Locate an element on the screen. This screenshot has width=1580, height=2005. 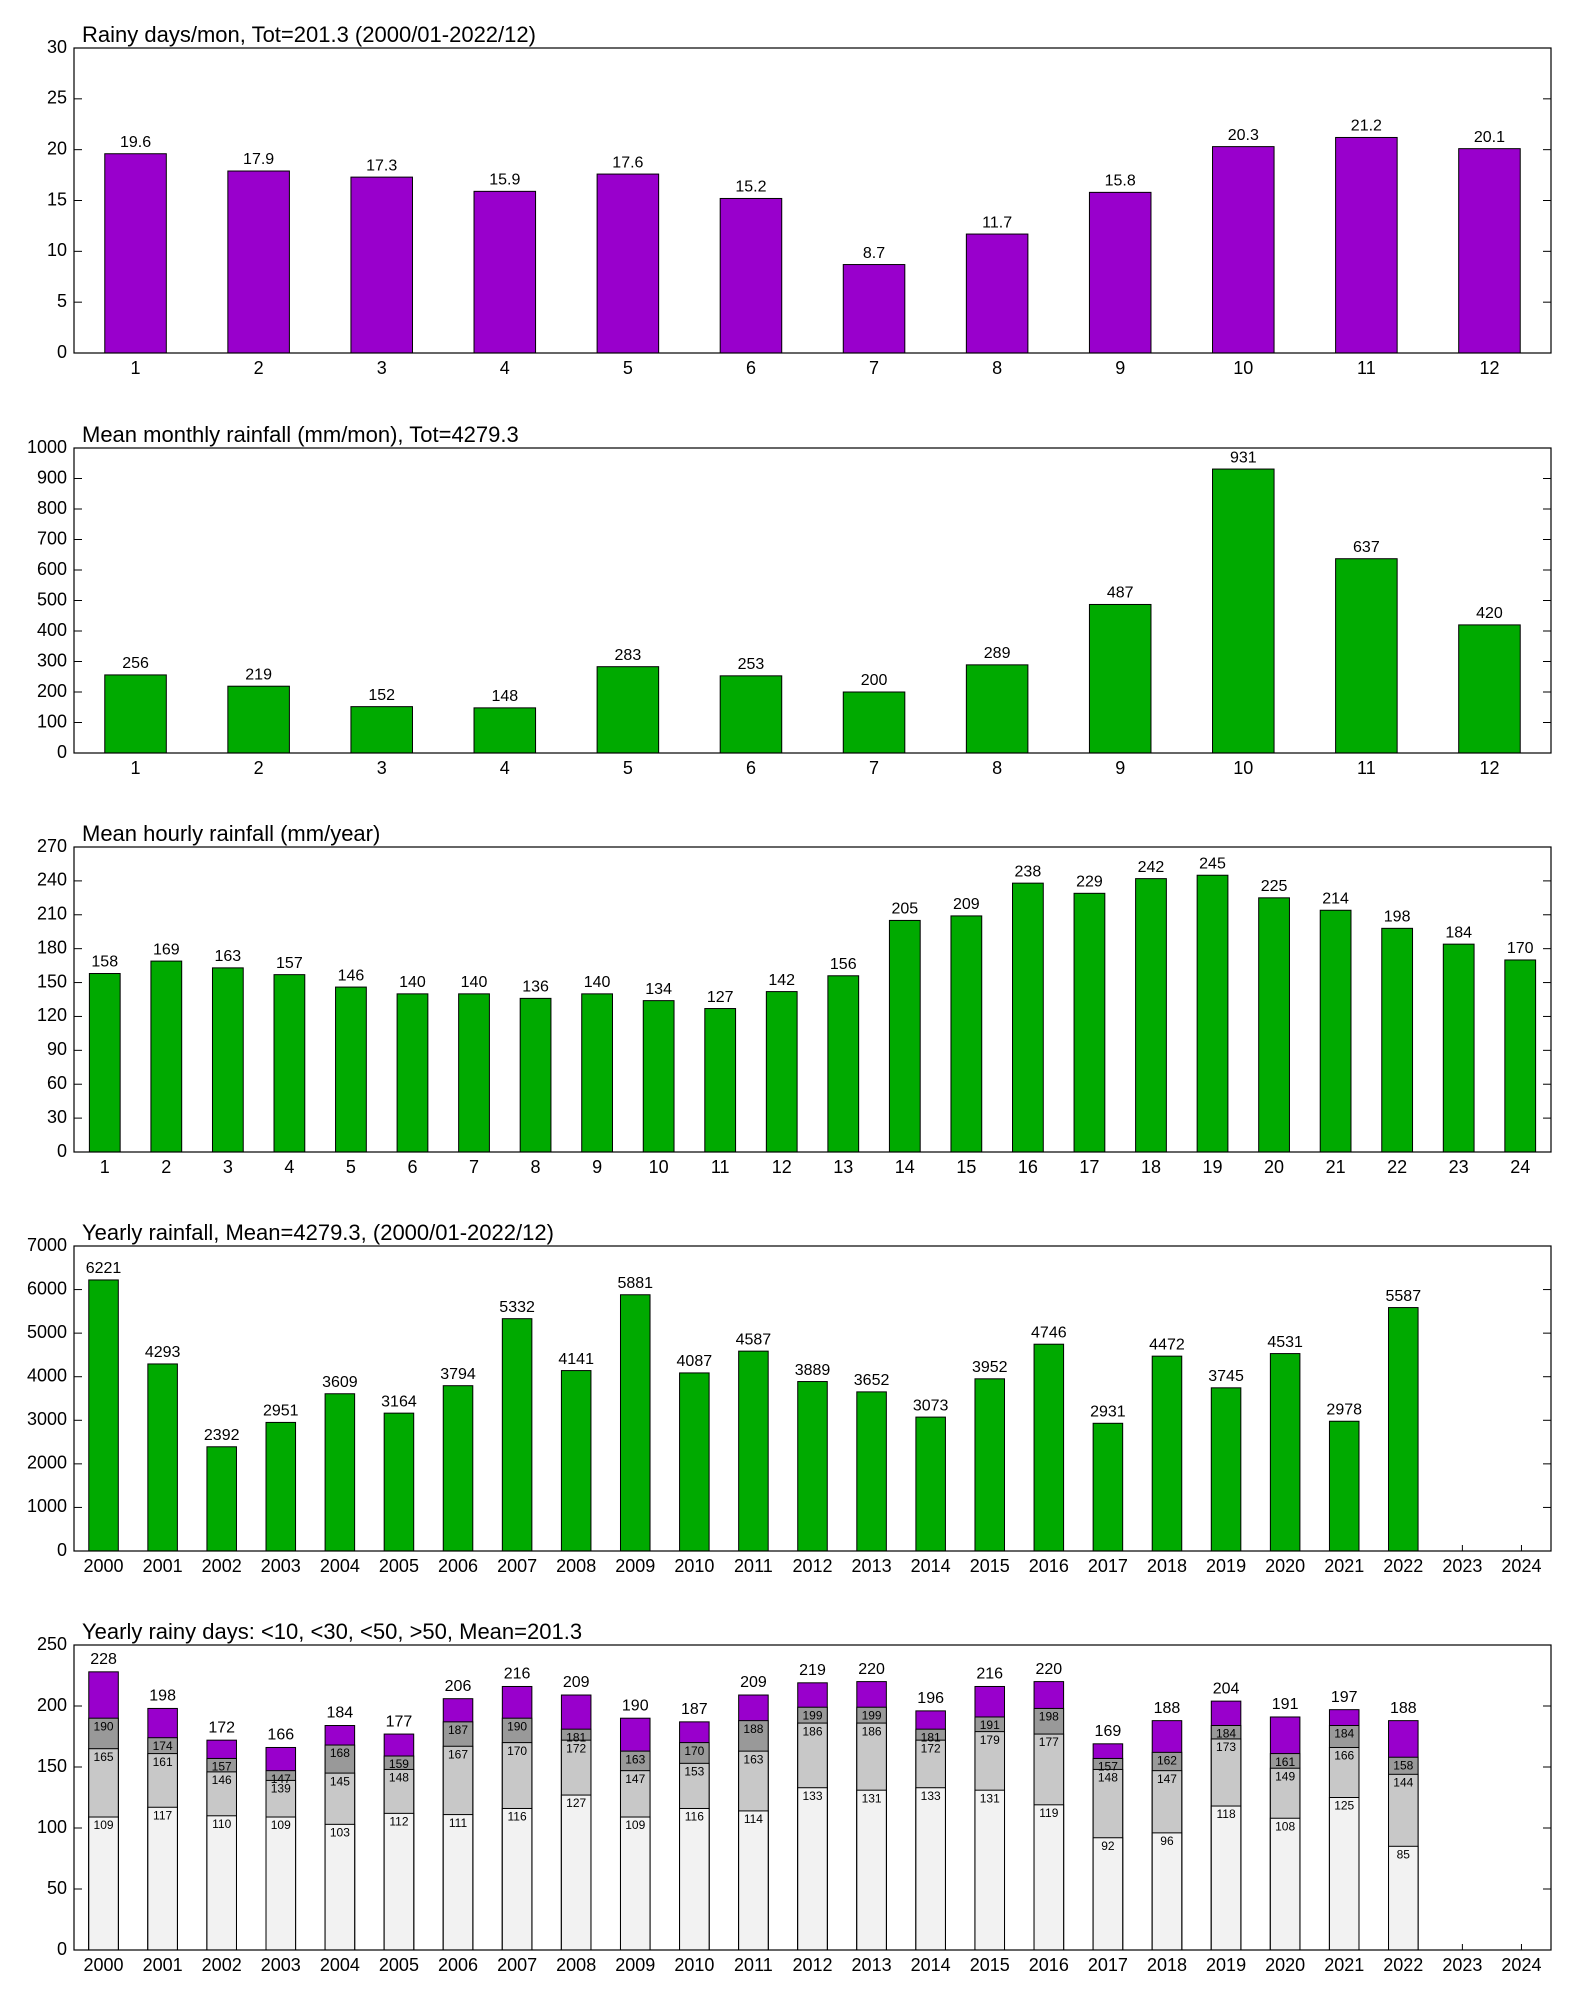
data-label: 216 is located at coordinates (517, 1674).